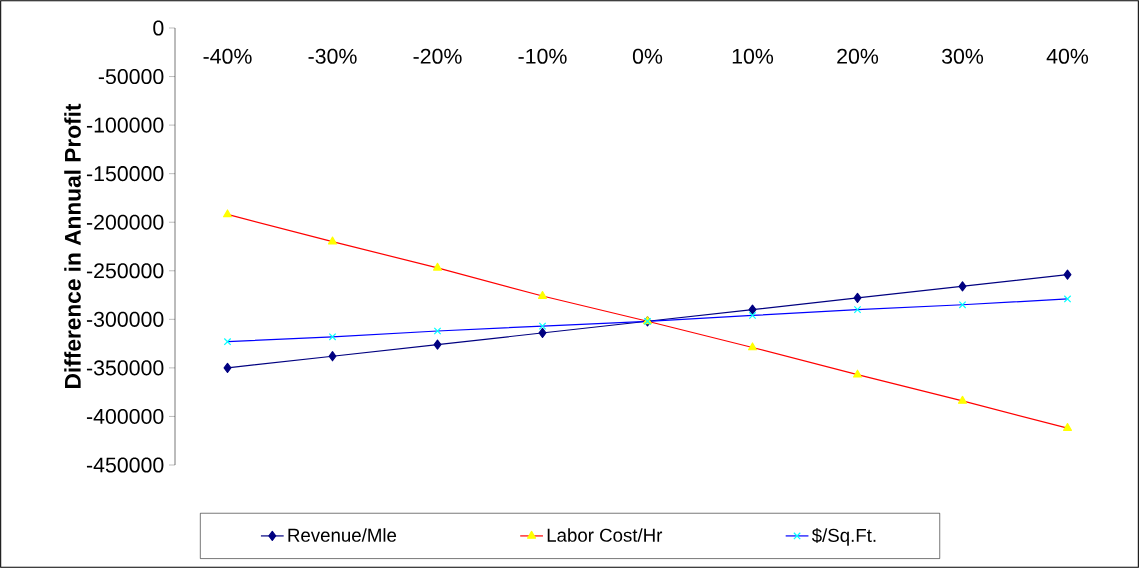 The width and height of the screenshot is (1139, 568). I want to click on y-tick-label: 0, so click(158, 28).